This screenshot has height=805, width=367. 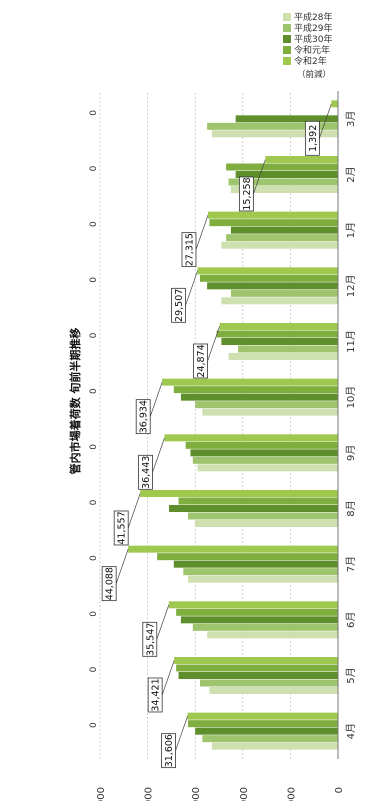 What do you see at coordinates (146, 472) in the screenshot?
I see `data-label: 36,443` at bounding box center [146, 472].